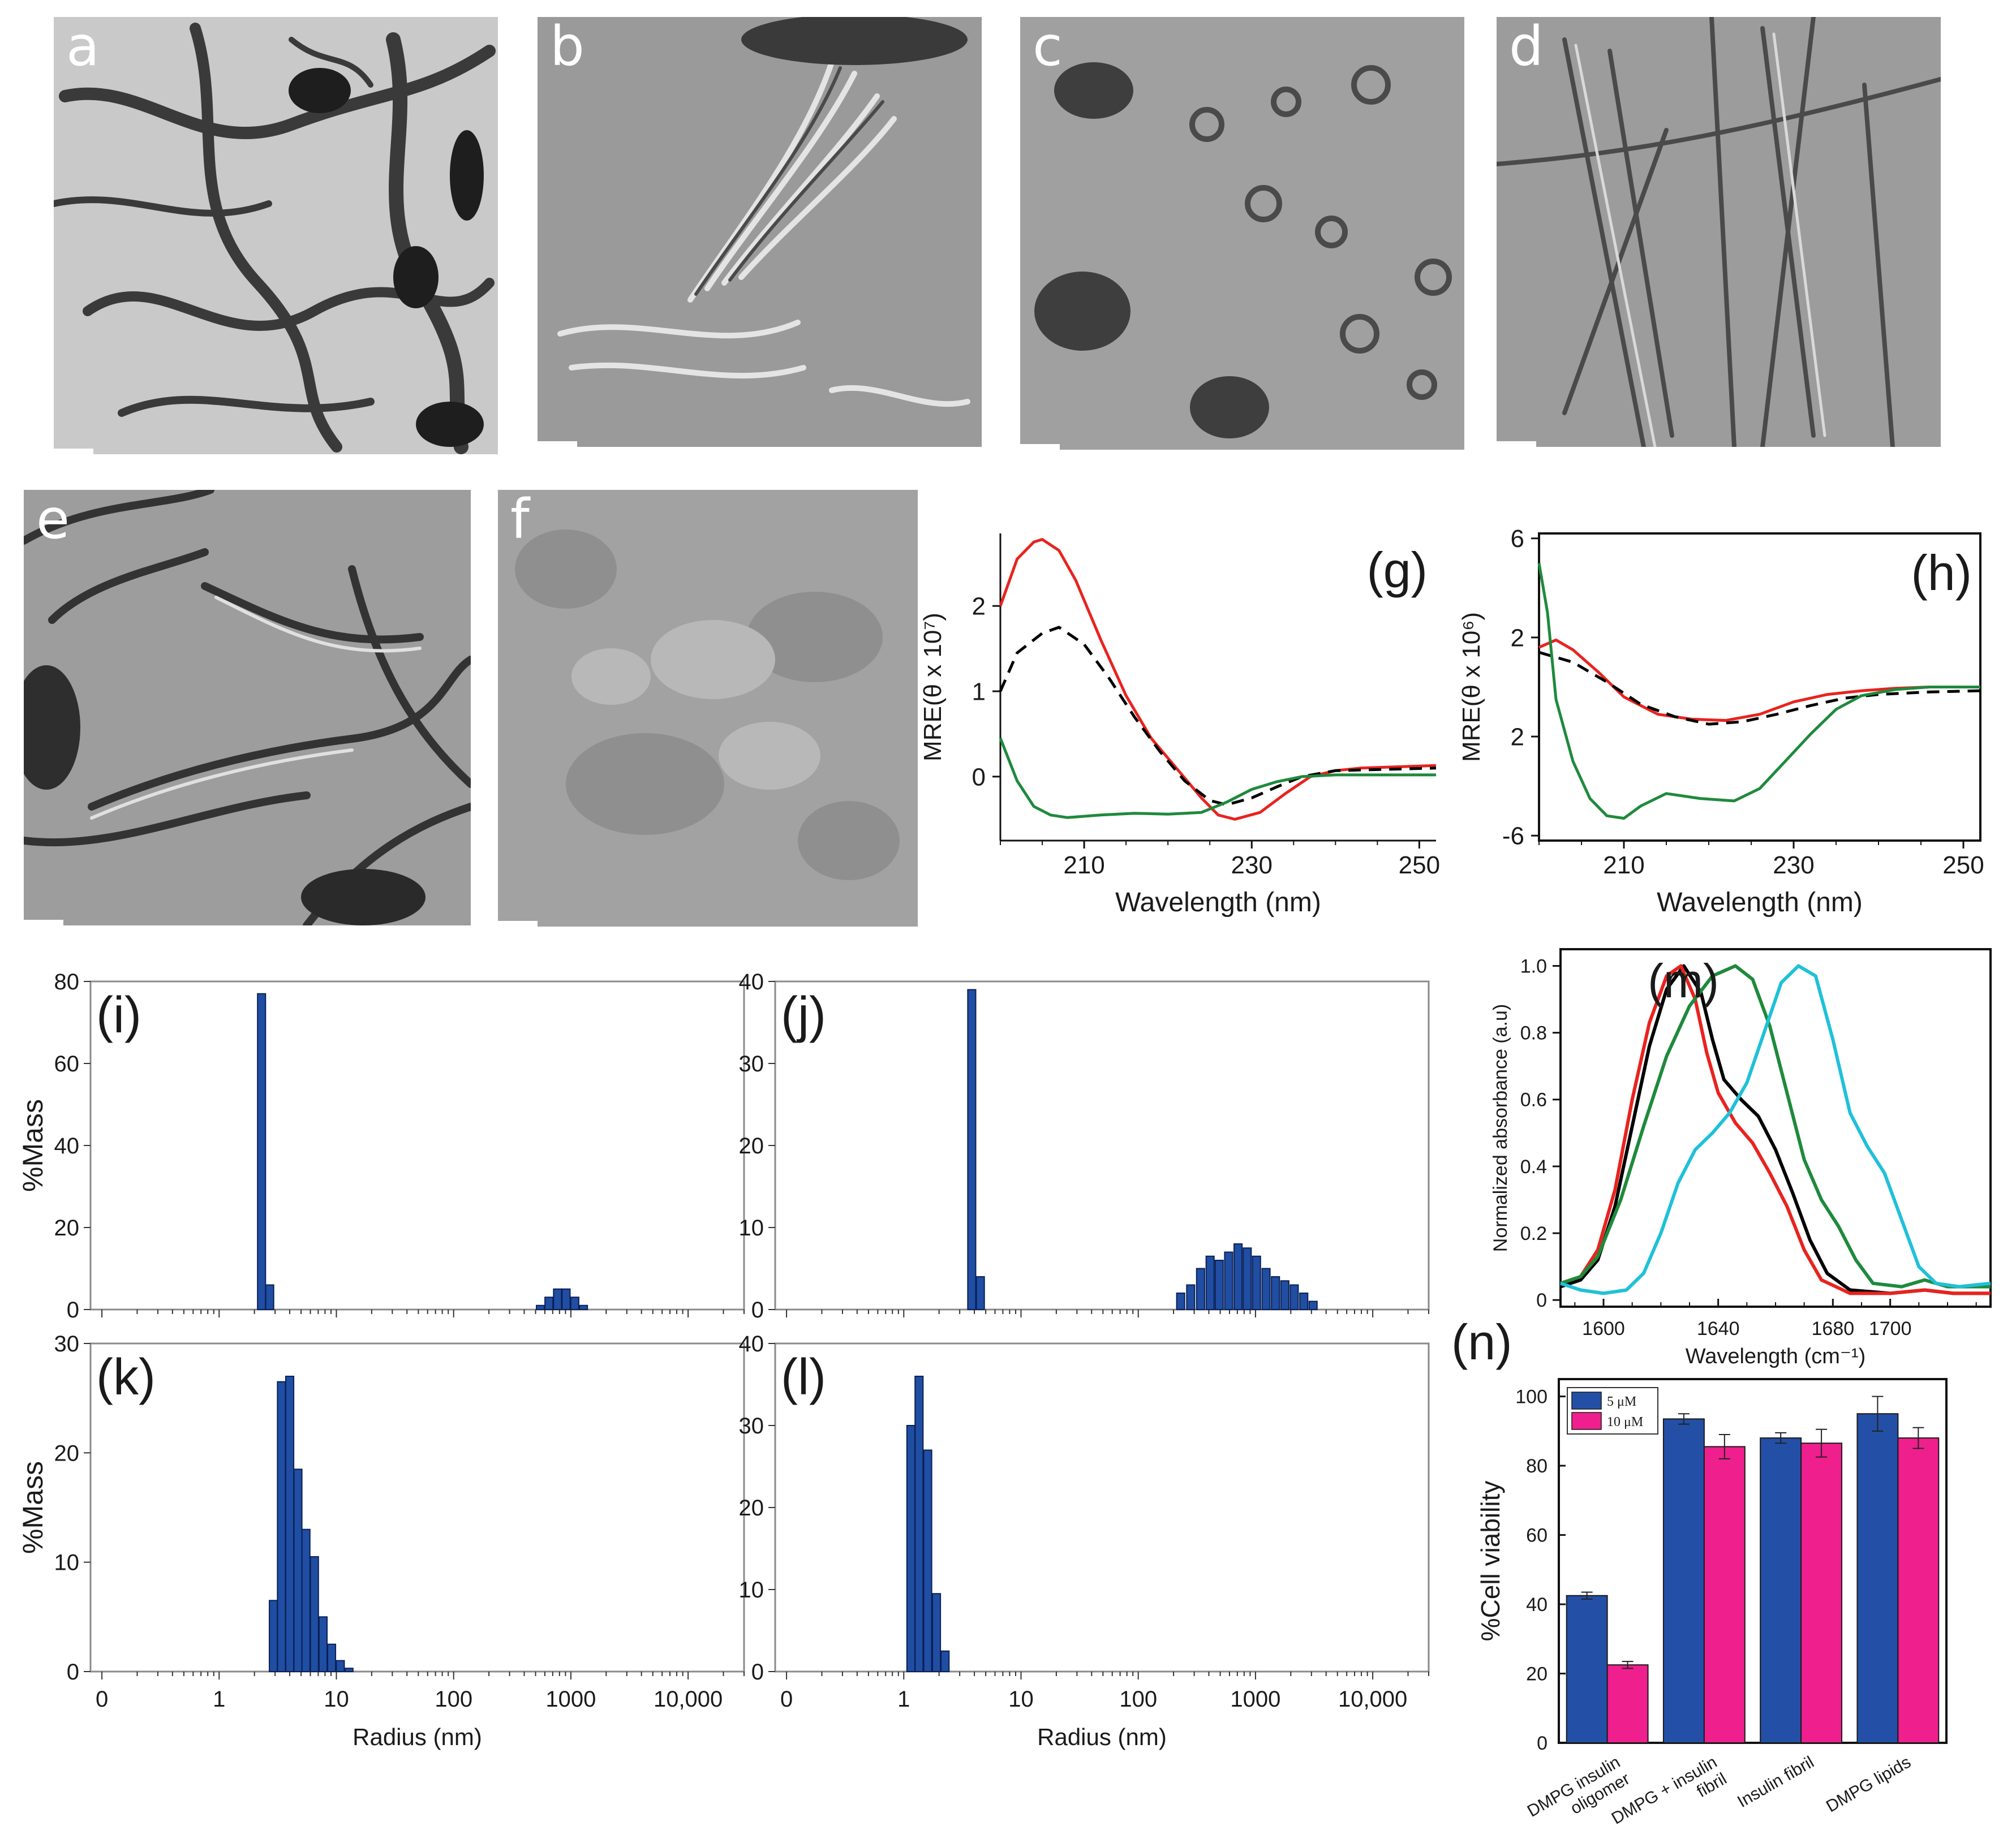 The image size is (2016, 1839). What do you see at coordinates (979, 691) in the screenshot?
I see `y-tick-label: 1` at bounding box center [979, 691].